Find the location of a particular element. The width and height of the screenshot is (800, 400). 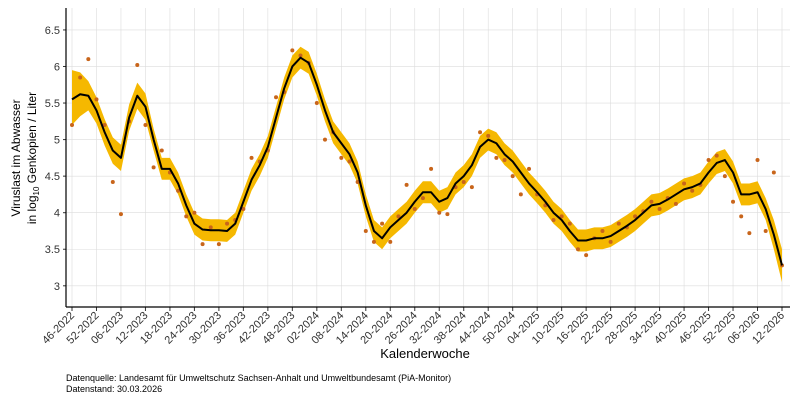

y-label-part: Genkopien / Liter is located at coordinates (32, 139).